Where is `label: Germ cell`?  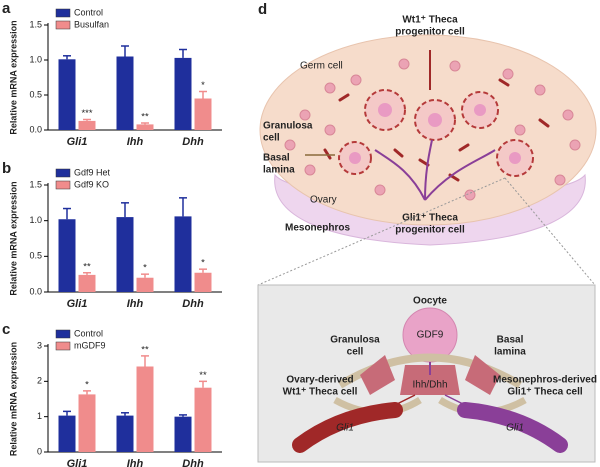
label: Germ cell is located at coordinates (321, 66).